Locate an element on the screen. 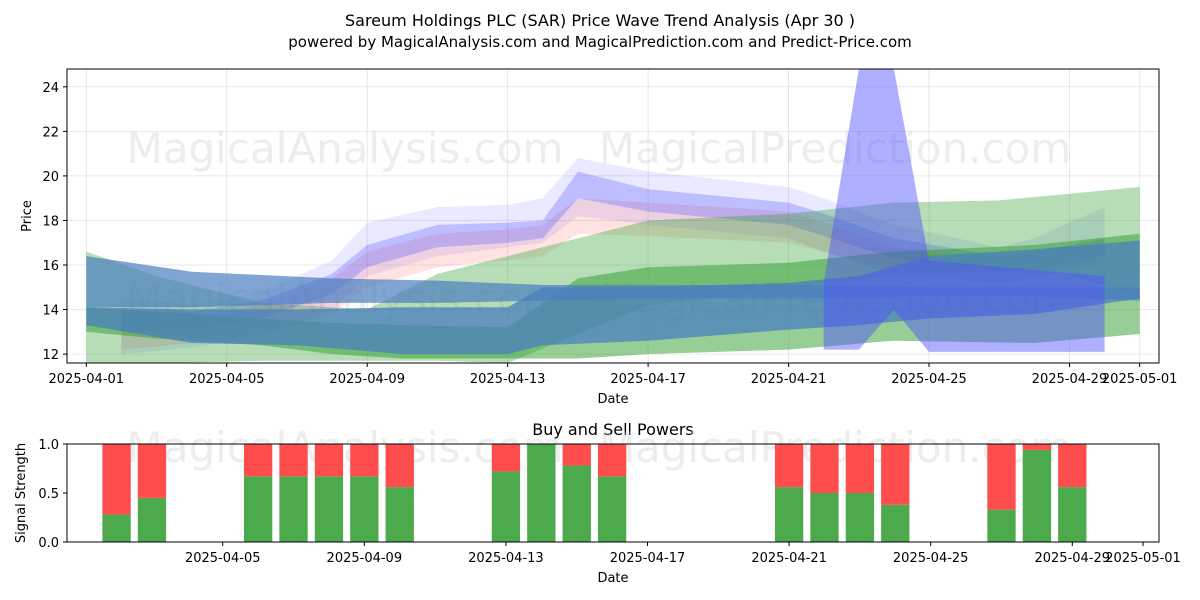 The width and height of the screenshot is (1200, 600). price-x-tick-label: 2025-04-17 is located at coordinates (648, 379).